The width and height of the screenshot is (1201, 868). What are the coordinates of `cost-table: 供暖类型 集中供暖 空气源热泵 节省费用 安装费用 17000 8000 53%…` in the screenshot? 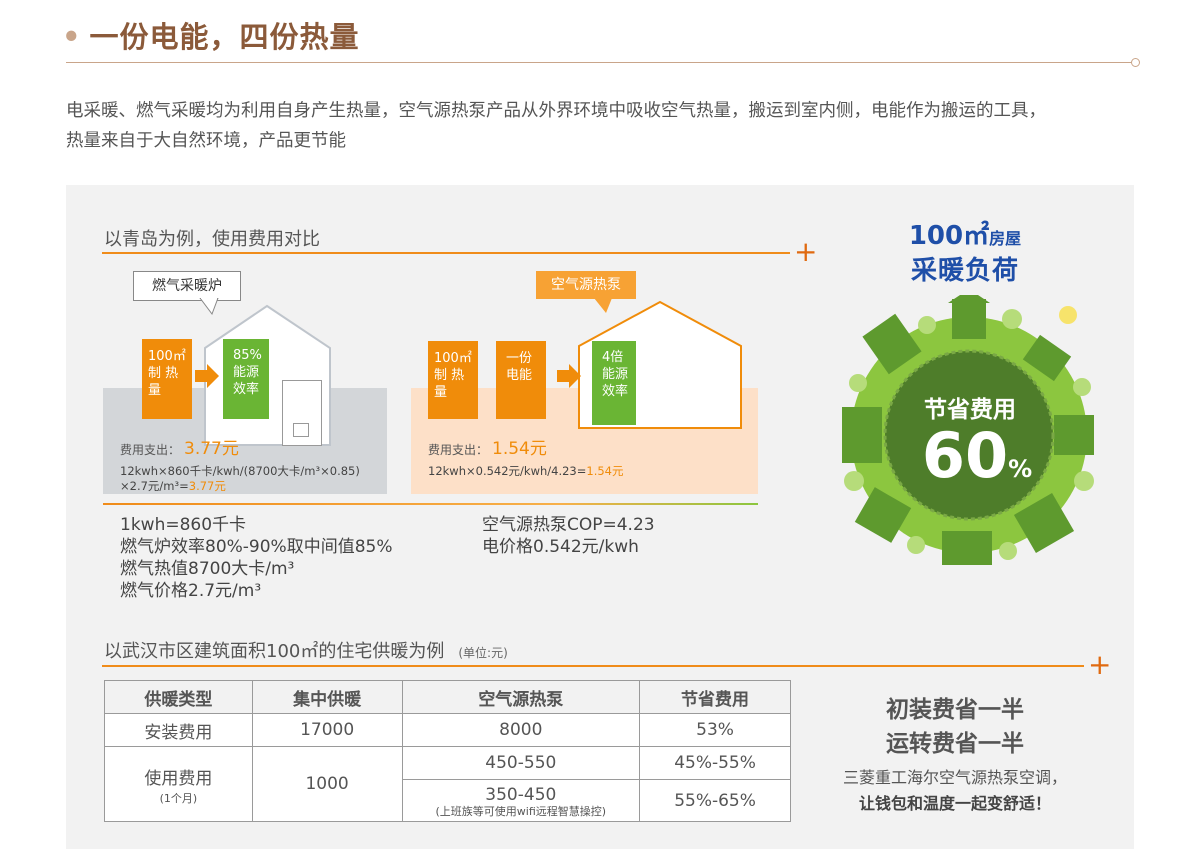 It's located at (447, 751).